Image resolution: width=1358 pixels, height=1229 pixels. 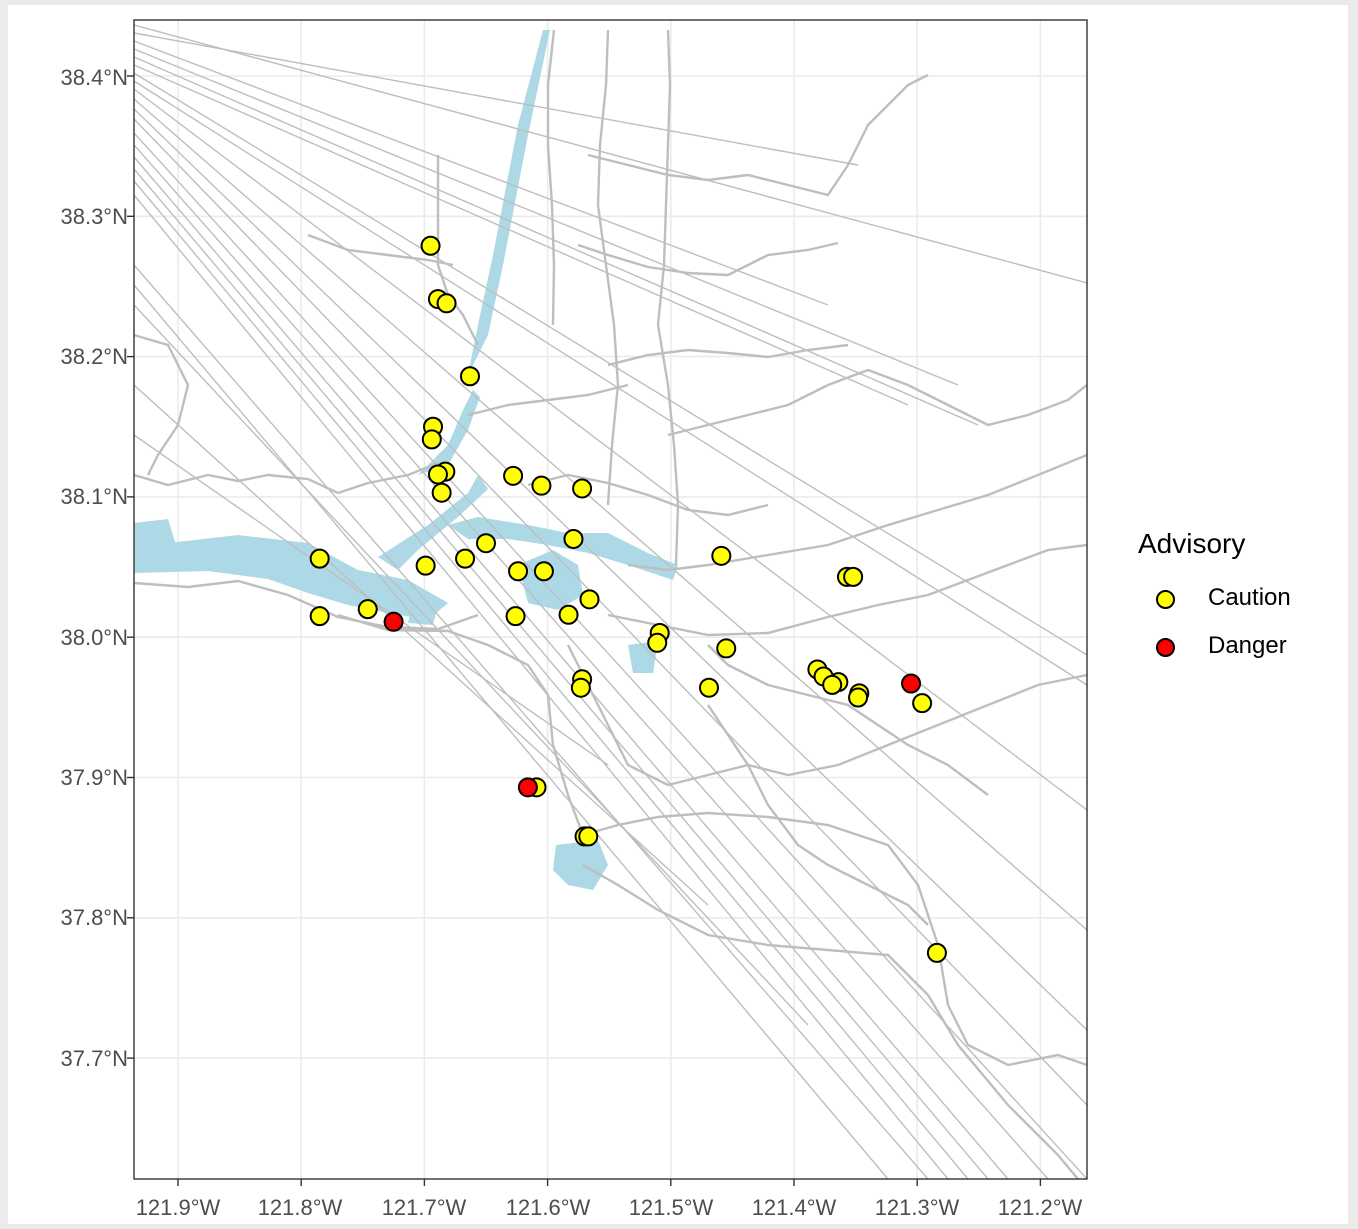 I want to click on lat-tick-label: 38.0°N, so click(x=94, y=637).